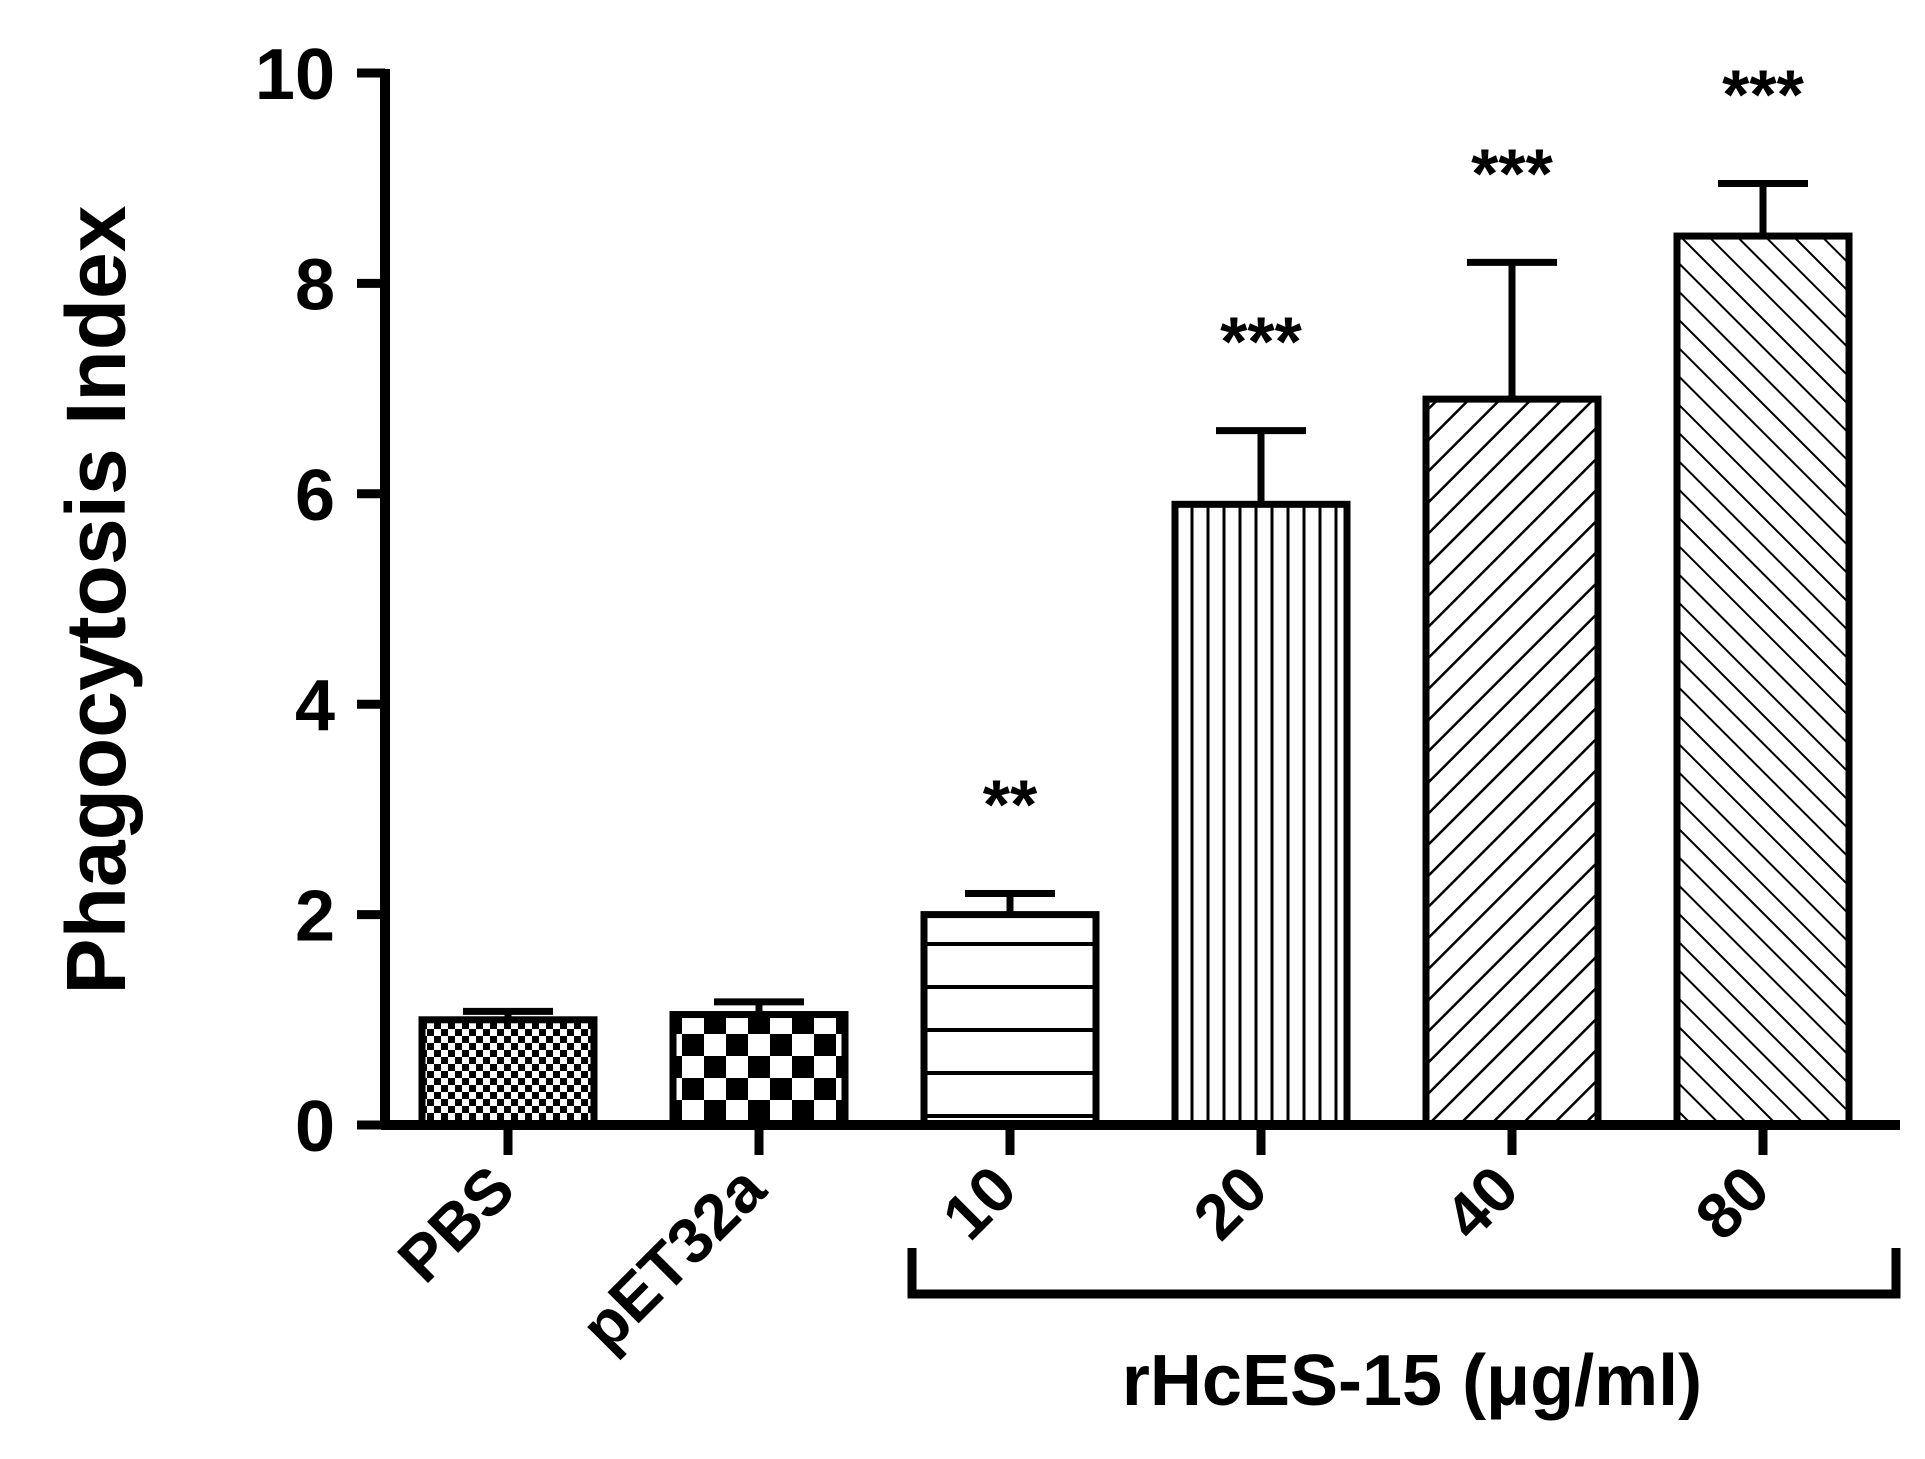 The height and width of the screenshot is (1459, 1925). I want to click on y-tick-label: 10, so click(295, 75).